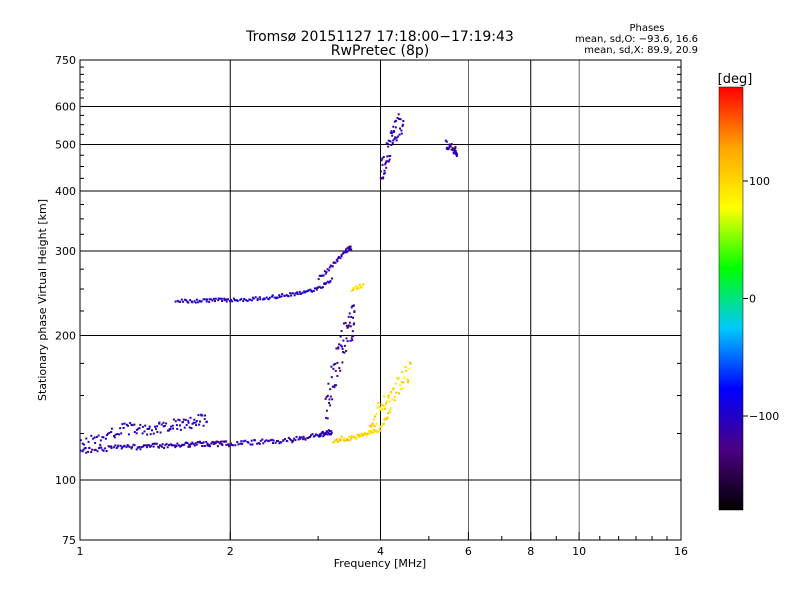  What do you see at coordinates (735, 79) in the screenshot?
I see `colorbar-label: [deg]` at bounding box center [735, 79].